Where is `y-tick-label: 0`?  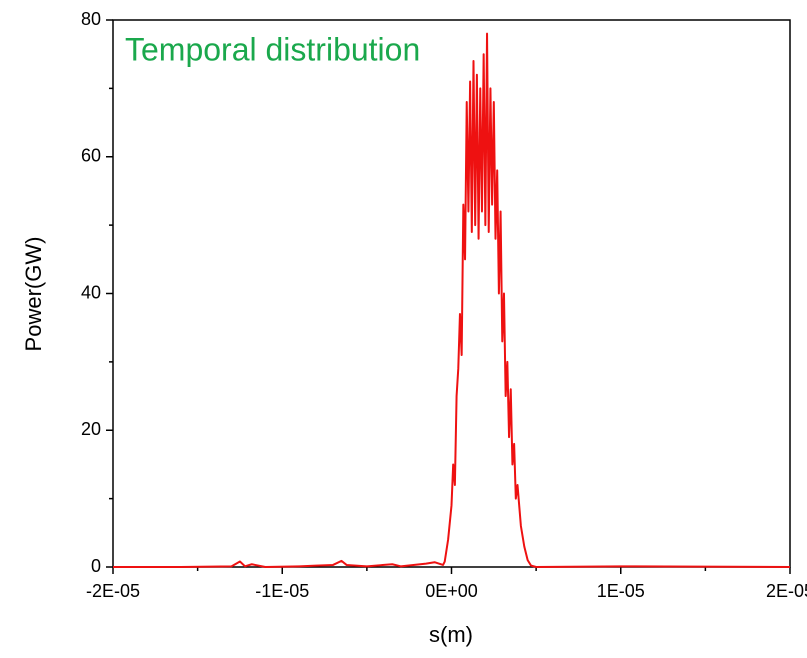 y-tick-label: 0 is located at coordinates (96, 566).